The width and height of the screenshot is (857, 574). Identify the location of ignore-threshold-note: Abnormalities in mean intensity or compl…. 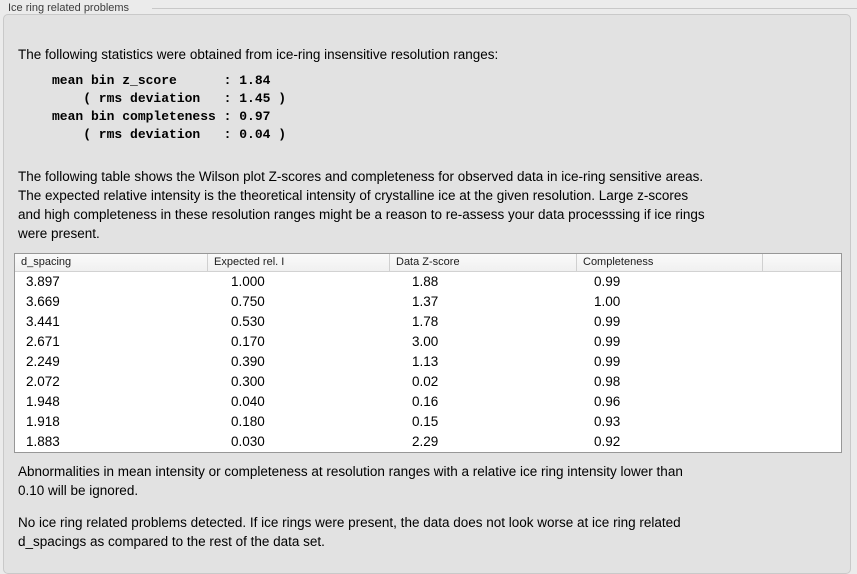
(350, 481).